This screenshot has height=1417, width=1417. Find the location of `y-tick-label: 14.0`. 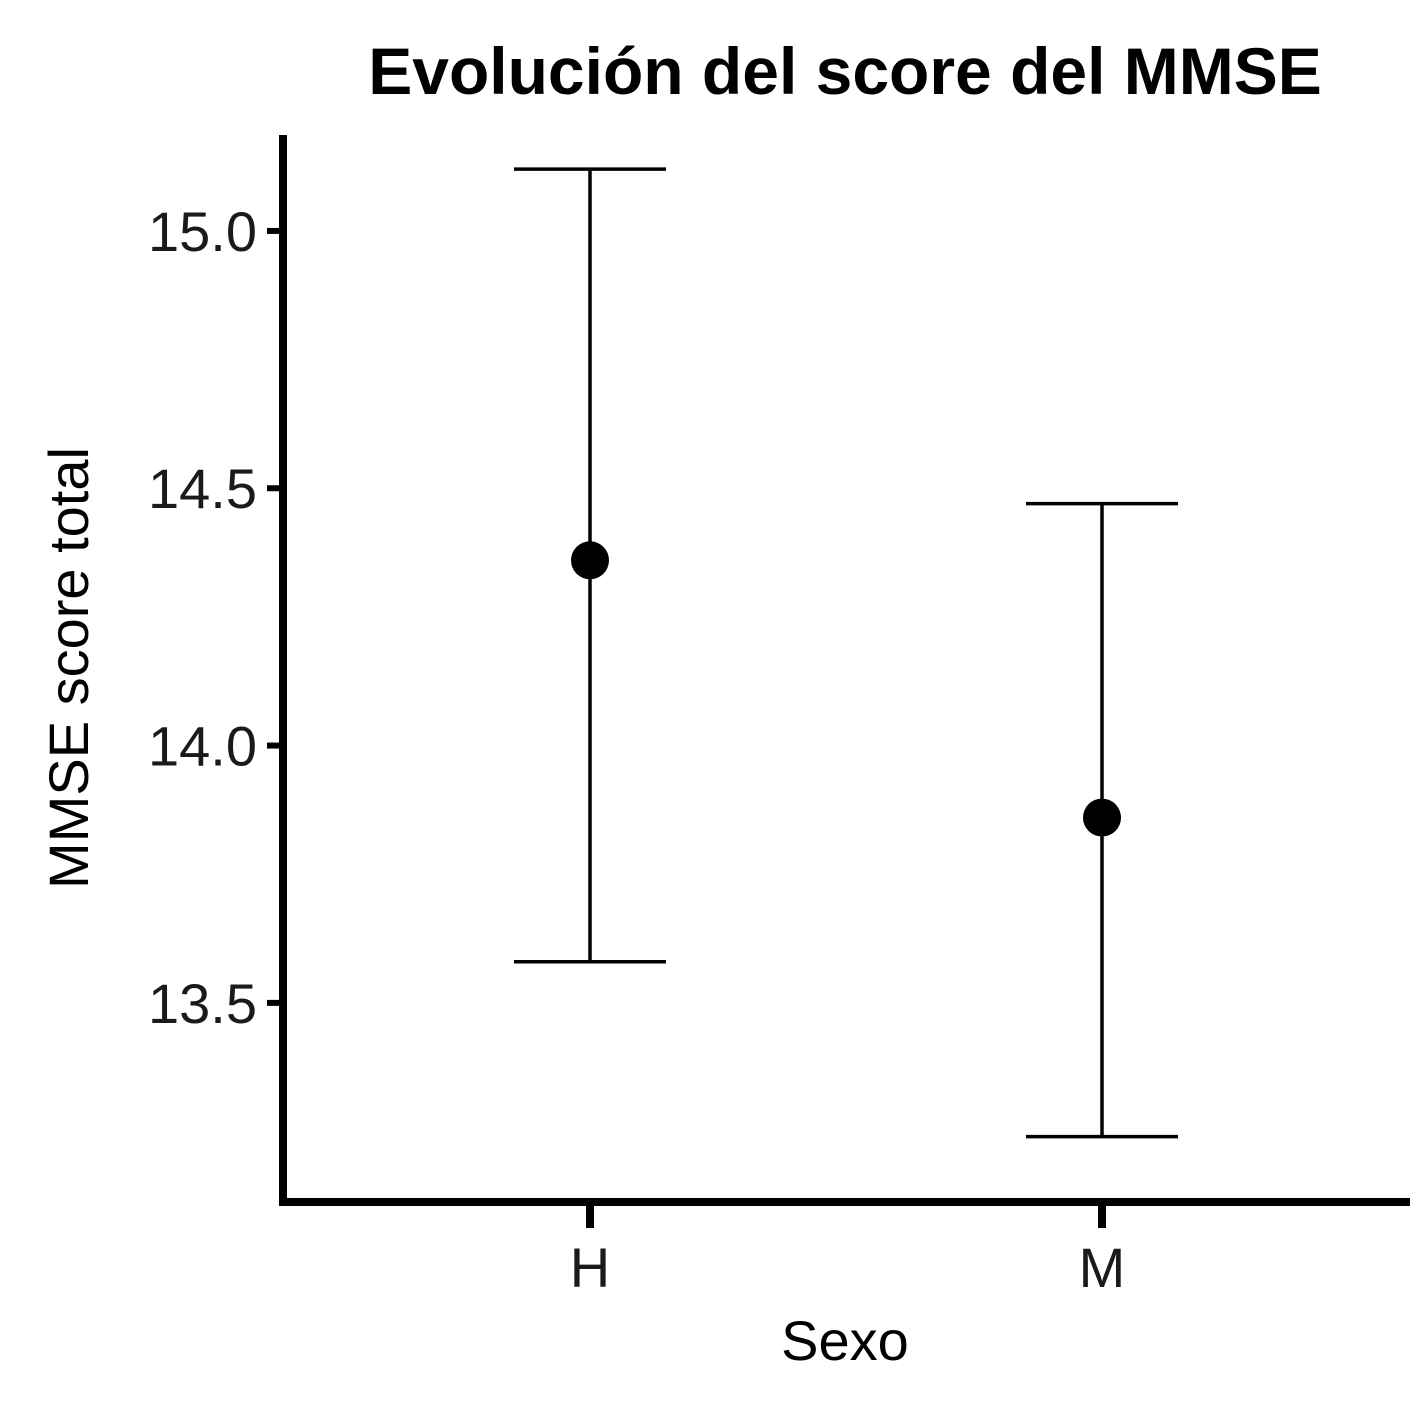

y-tick-label: 14.0 is located at coordinates (202, 746).